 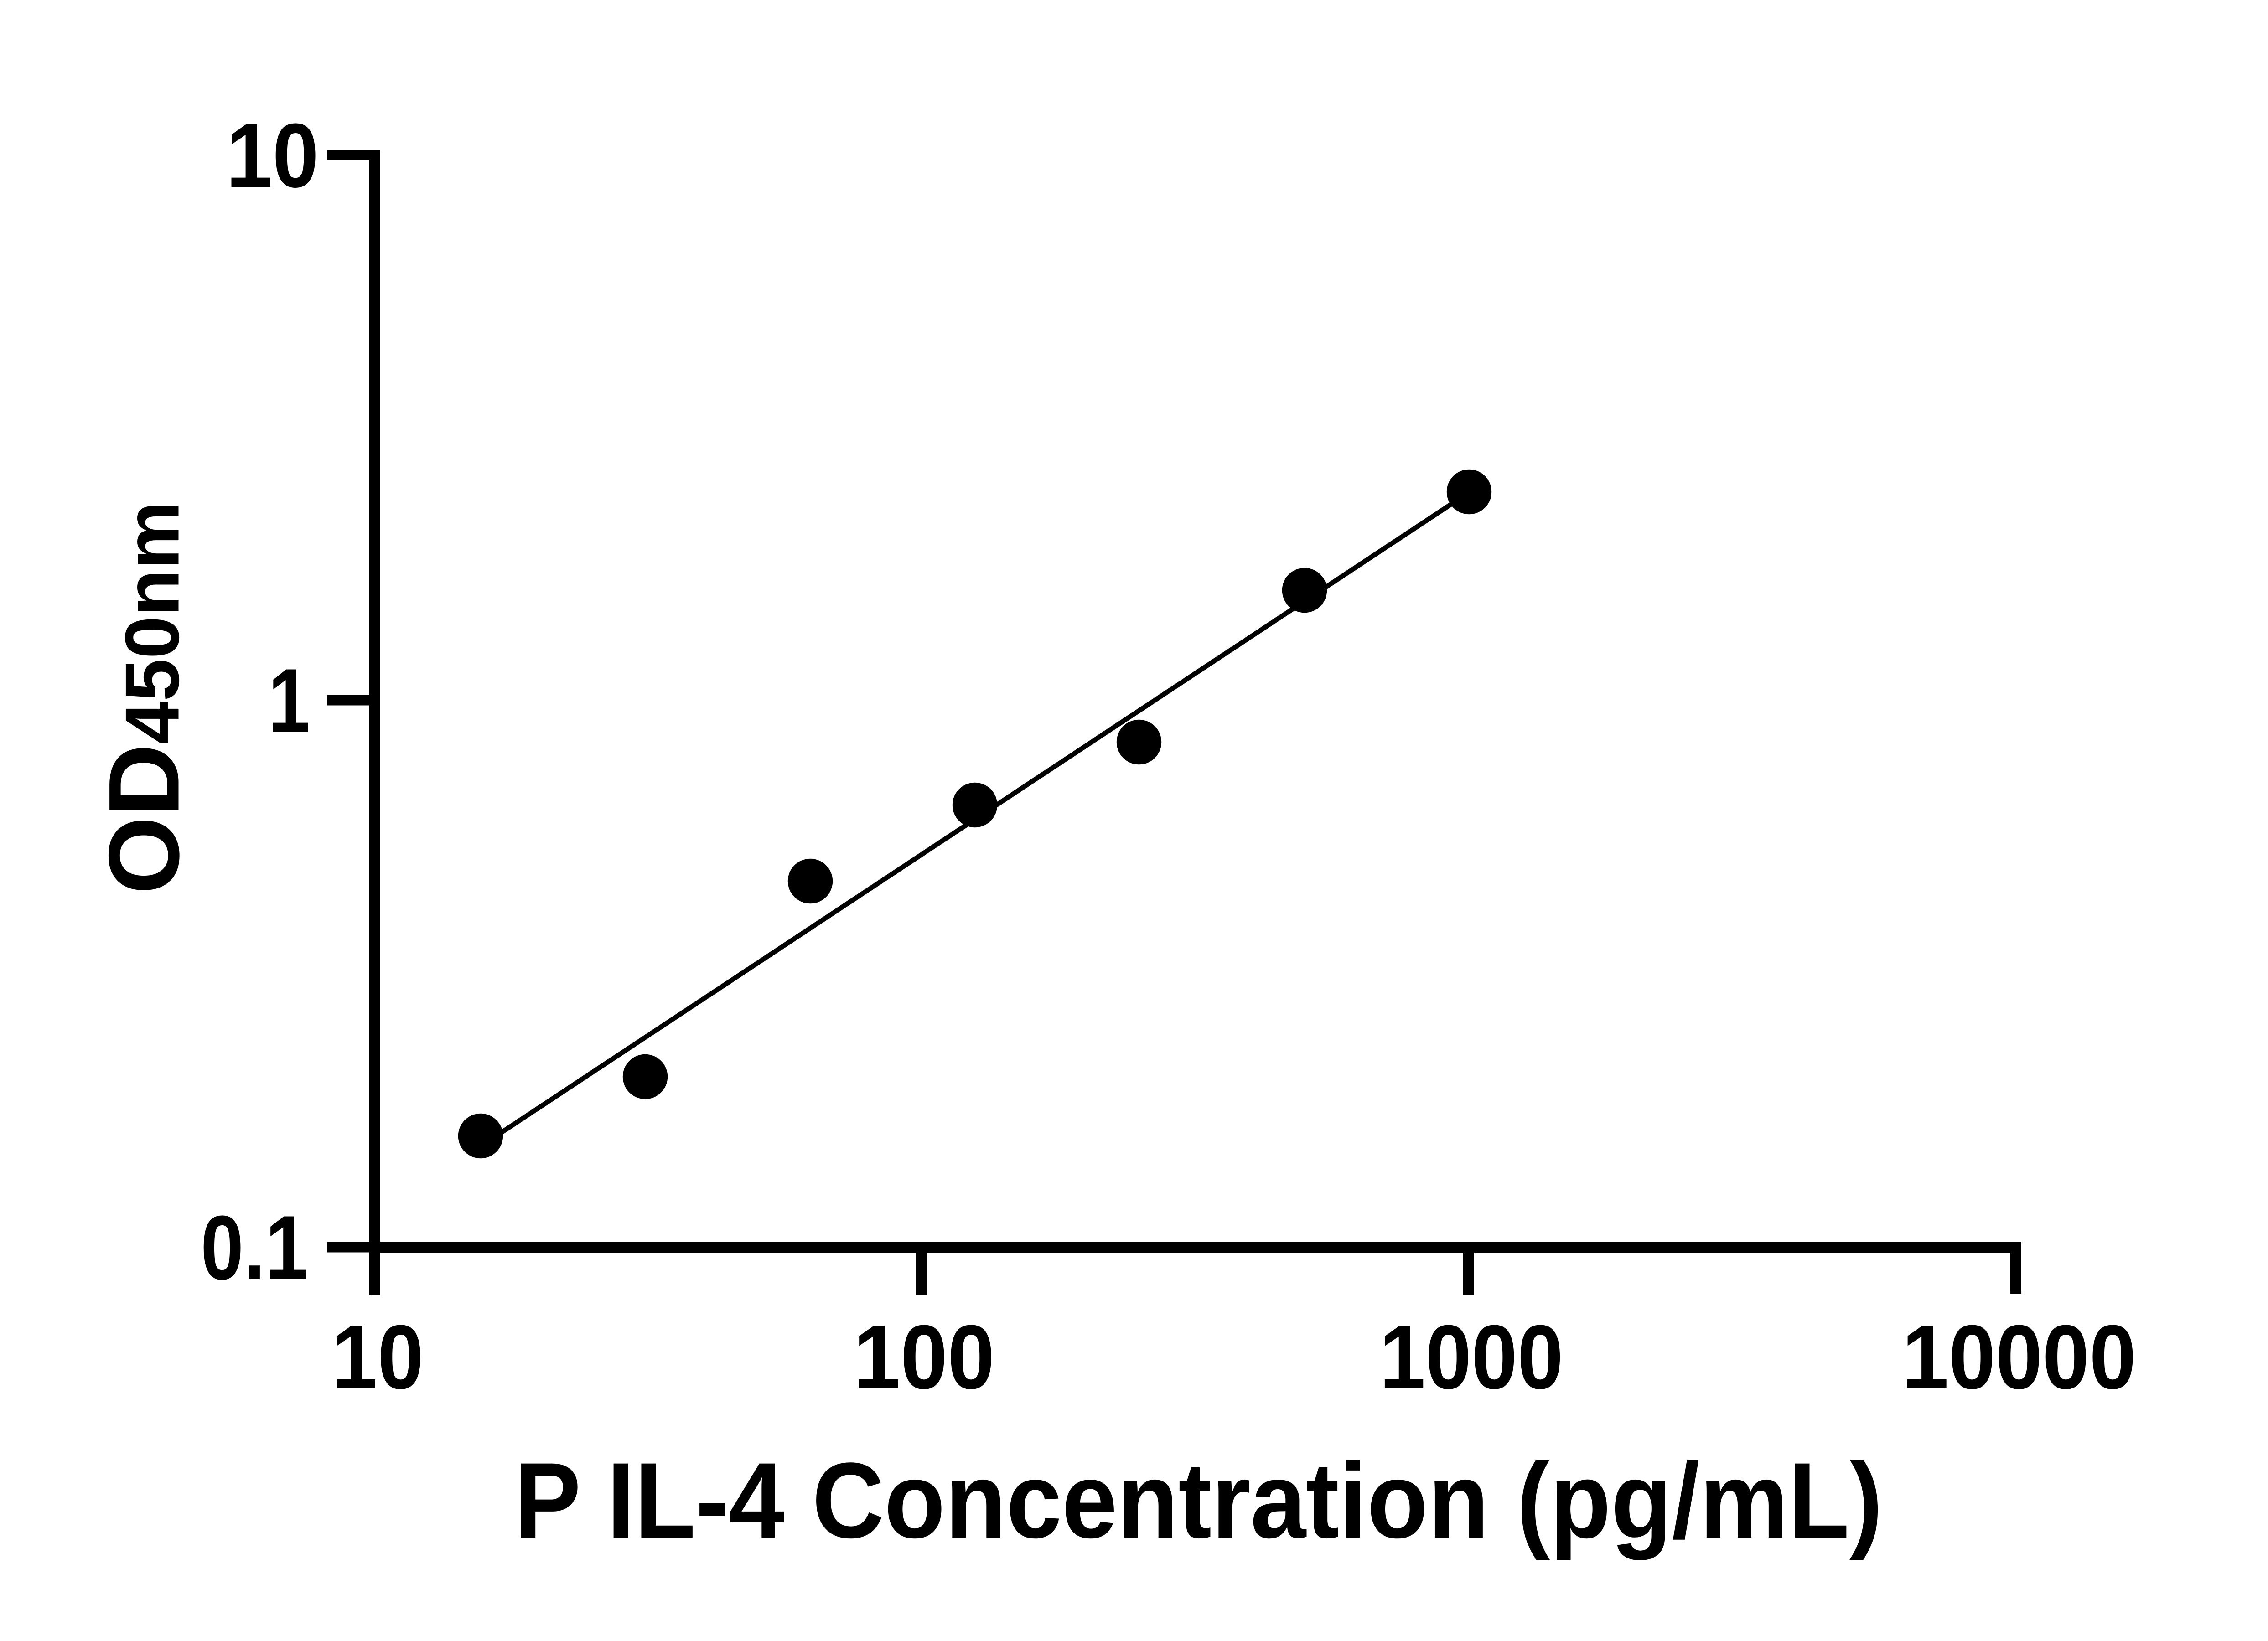 I want to click on svg-text: 100, so click(x=924, y=1357).